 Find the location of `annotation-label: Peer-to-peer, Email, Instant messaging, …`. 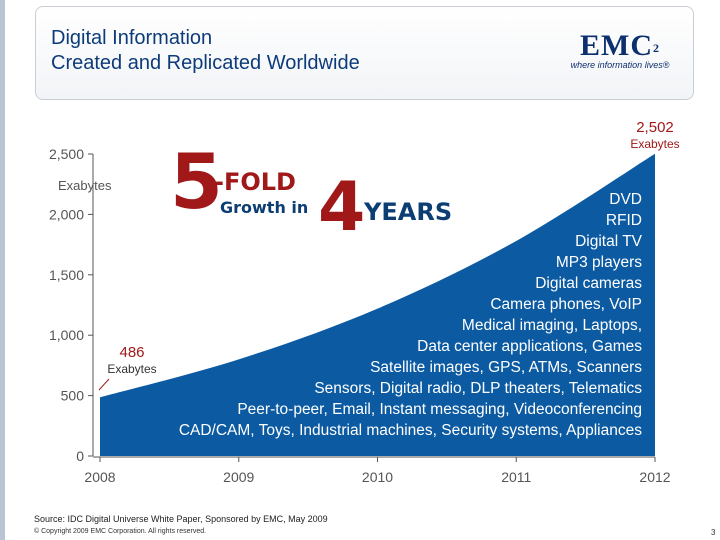

annotation-label: Peer-to-peer, Email, Instant messaging, … is located at coordinates (439, 409).